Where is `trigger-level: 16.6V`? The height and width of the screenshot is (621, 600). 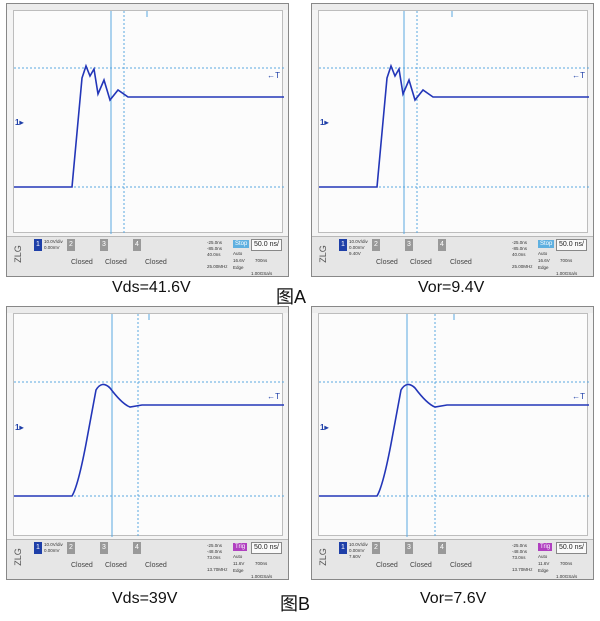
trigger-level: 16.6V is located at coordinates (544, 260).